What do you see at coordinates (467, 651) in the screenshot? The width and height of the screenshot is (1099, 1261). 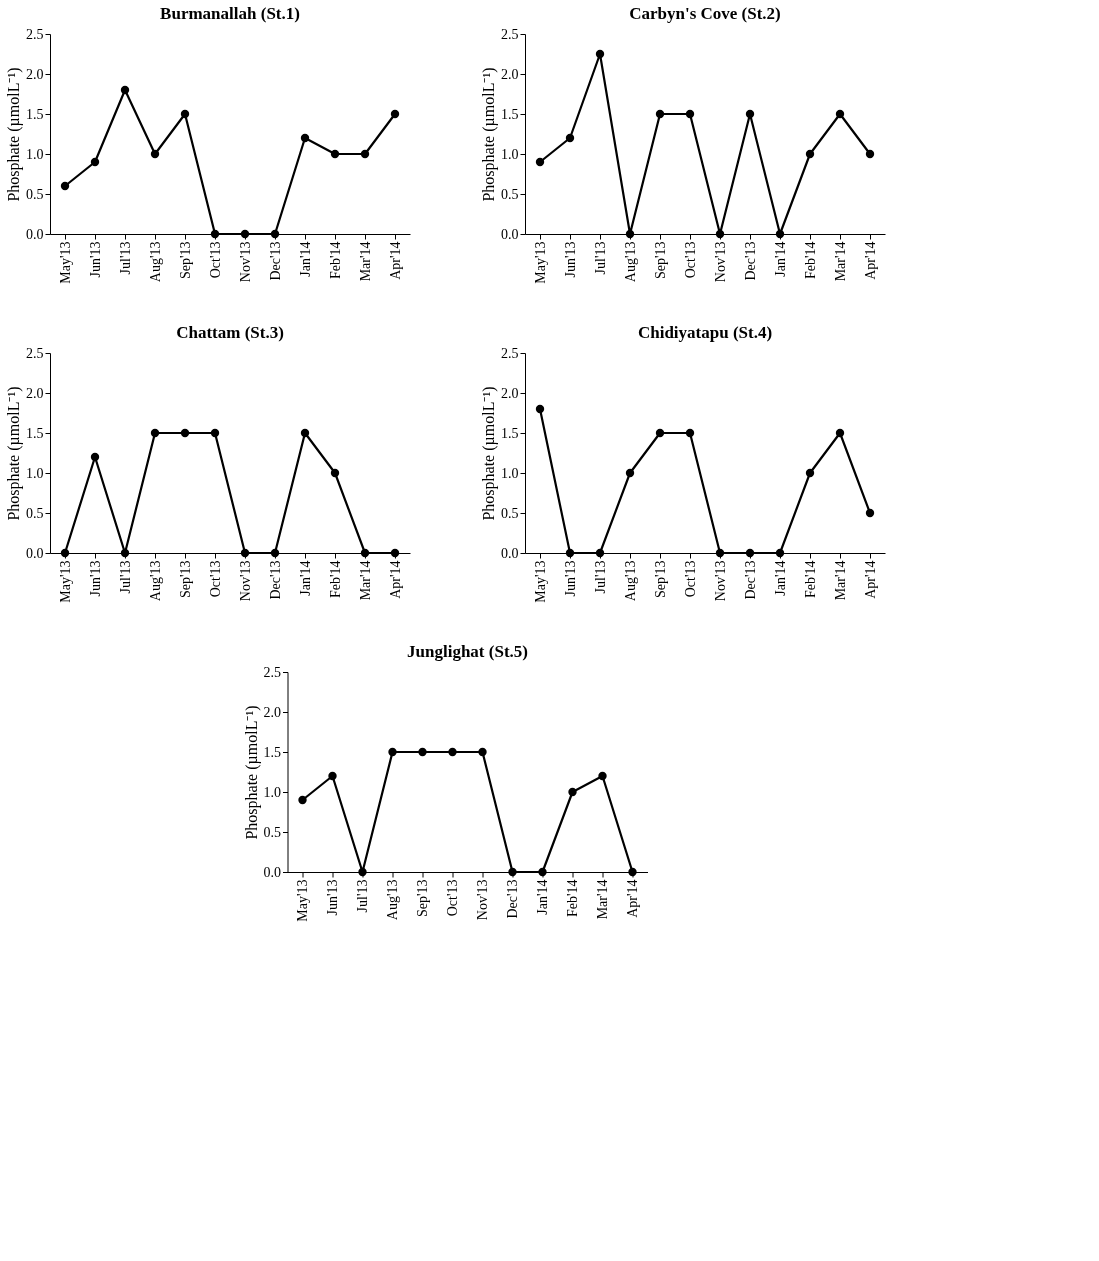 I see `chart-title: Junglighat (St.5)` at bounding box center [467, 651].